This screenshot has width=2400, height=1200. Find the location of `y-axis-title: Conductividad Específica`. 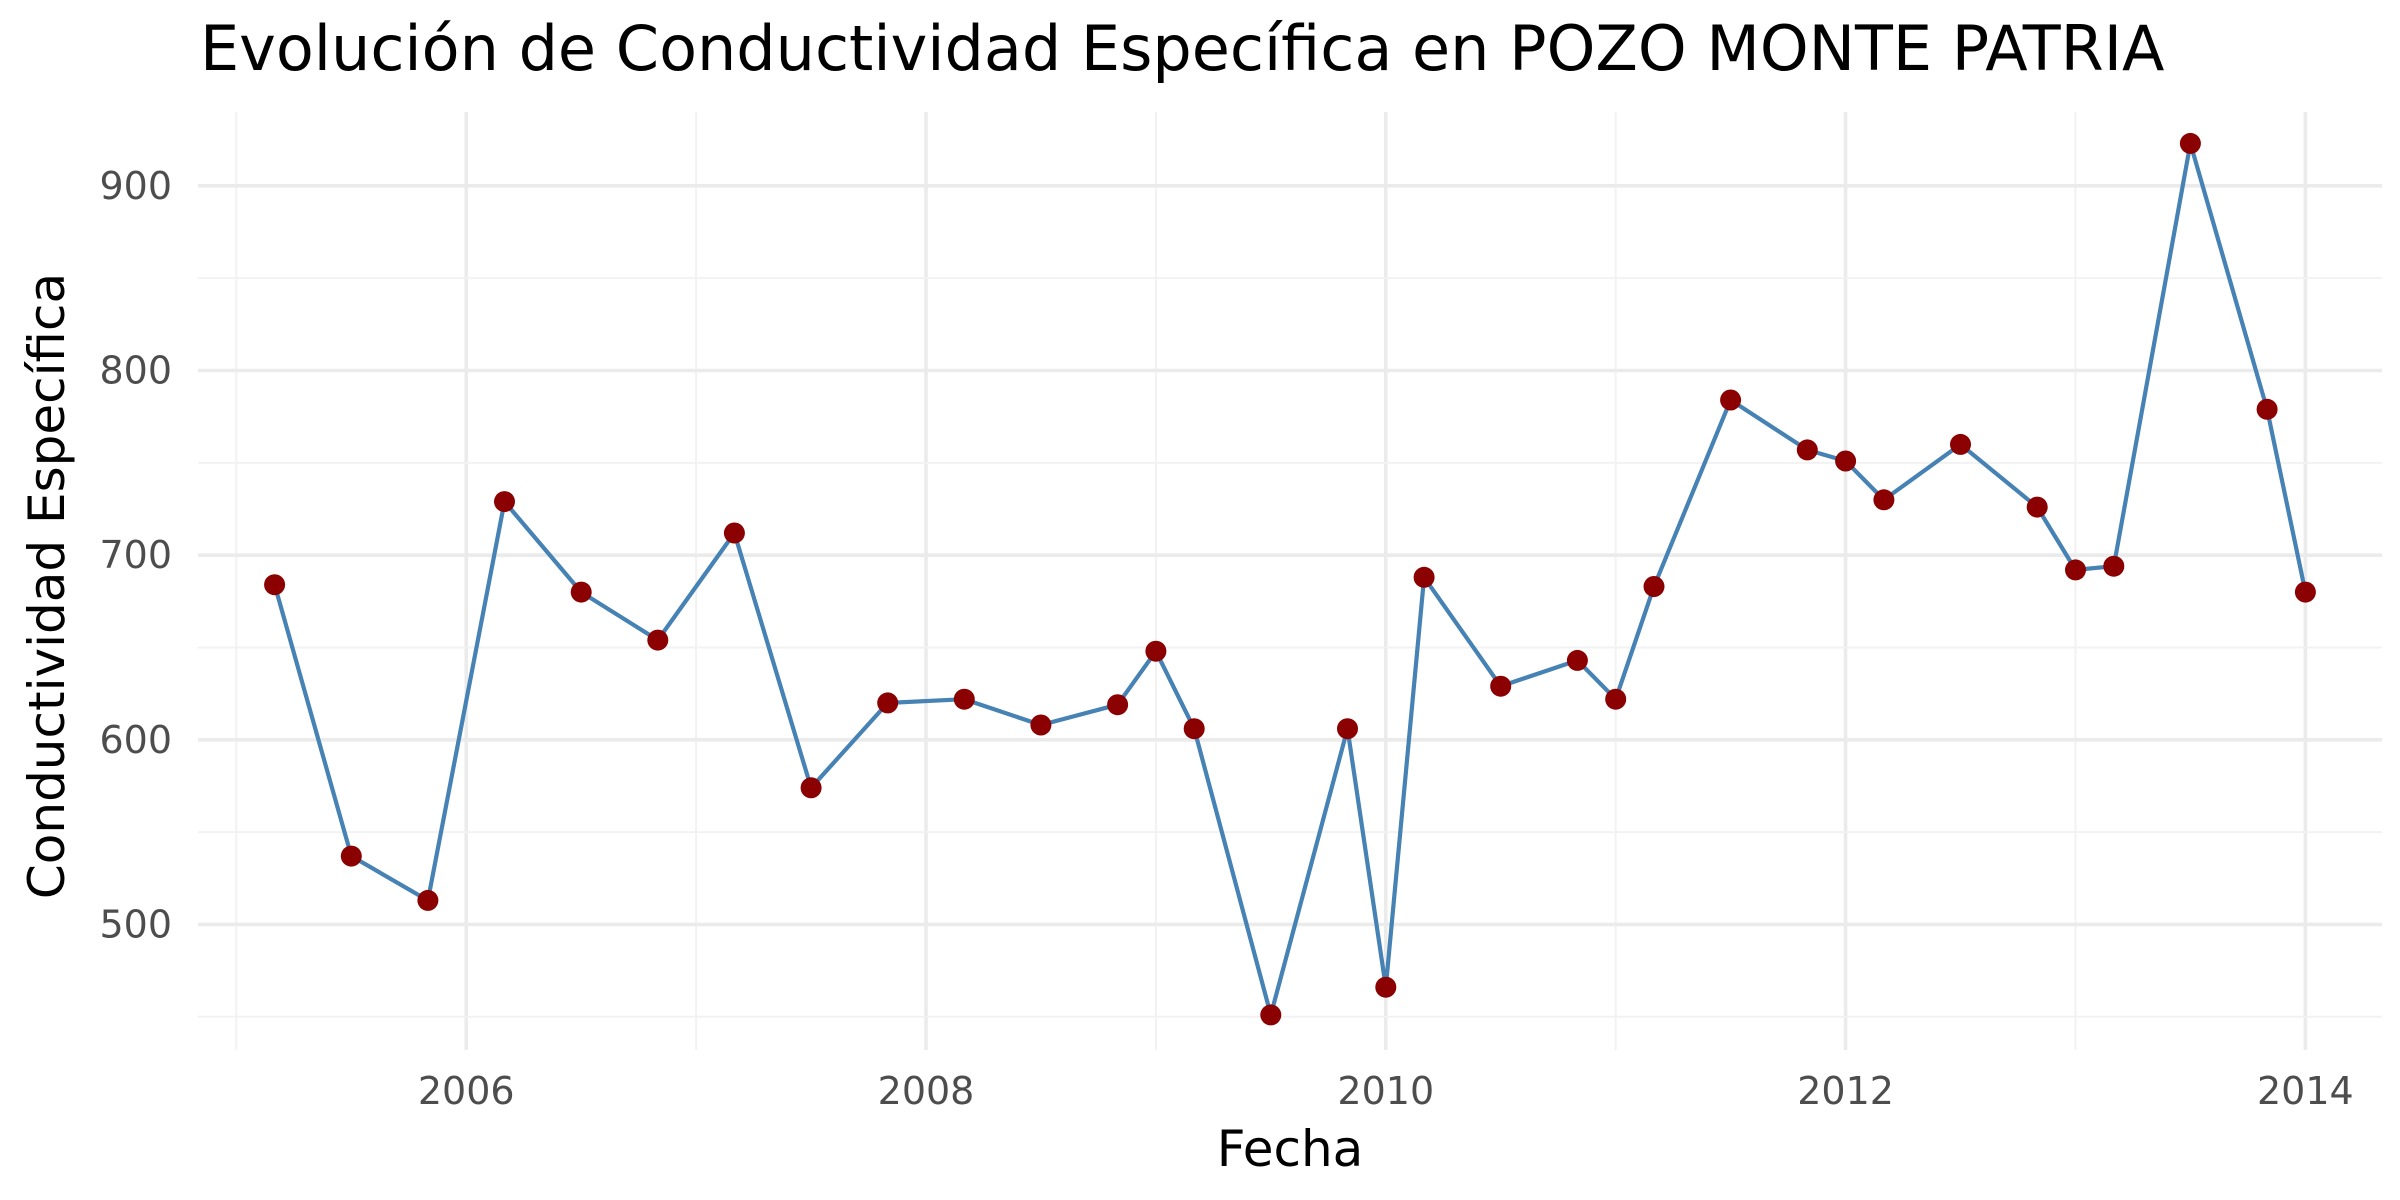

y-axis-title: Conductividad Específica is located at coordinates (47, 586).